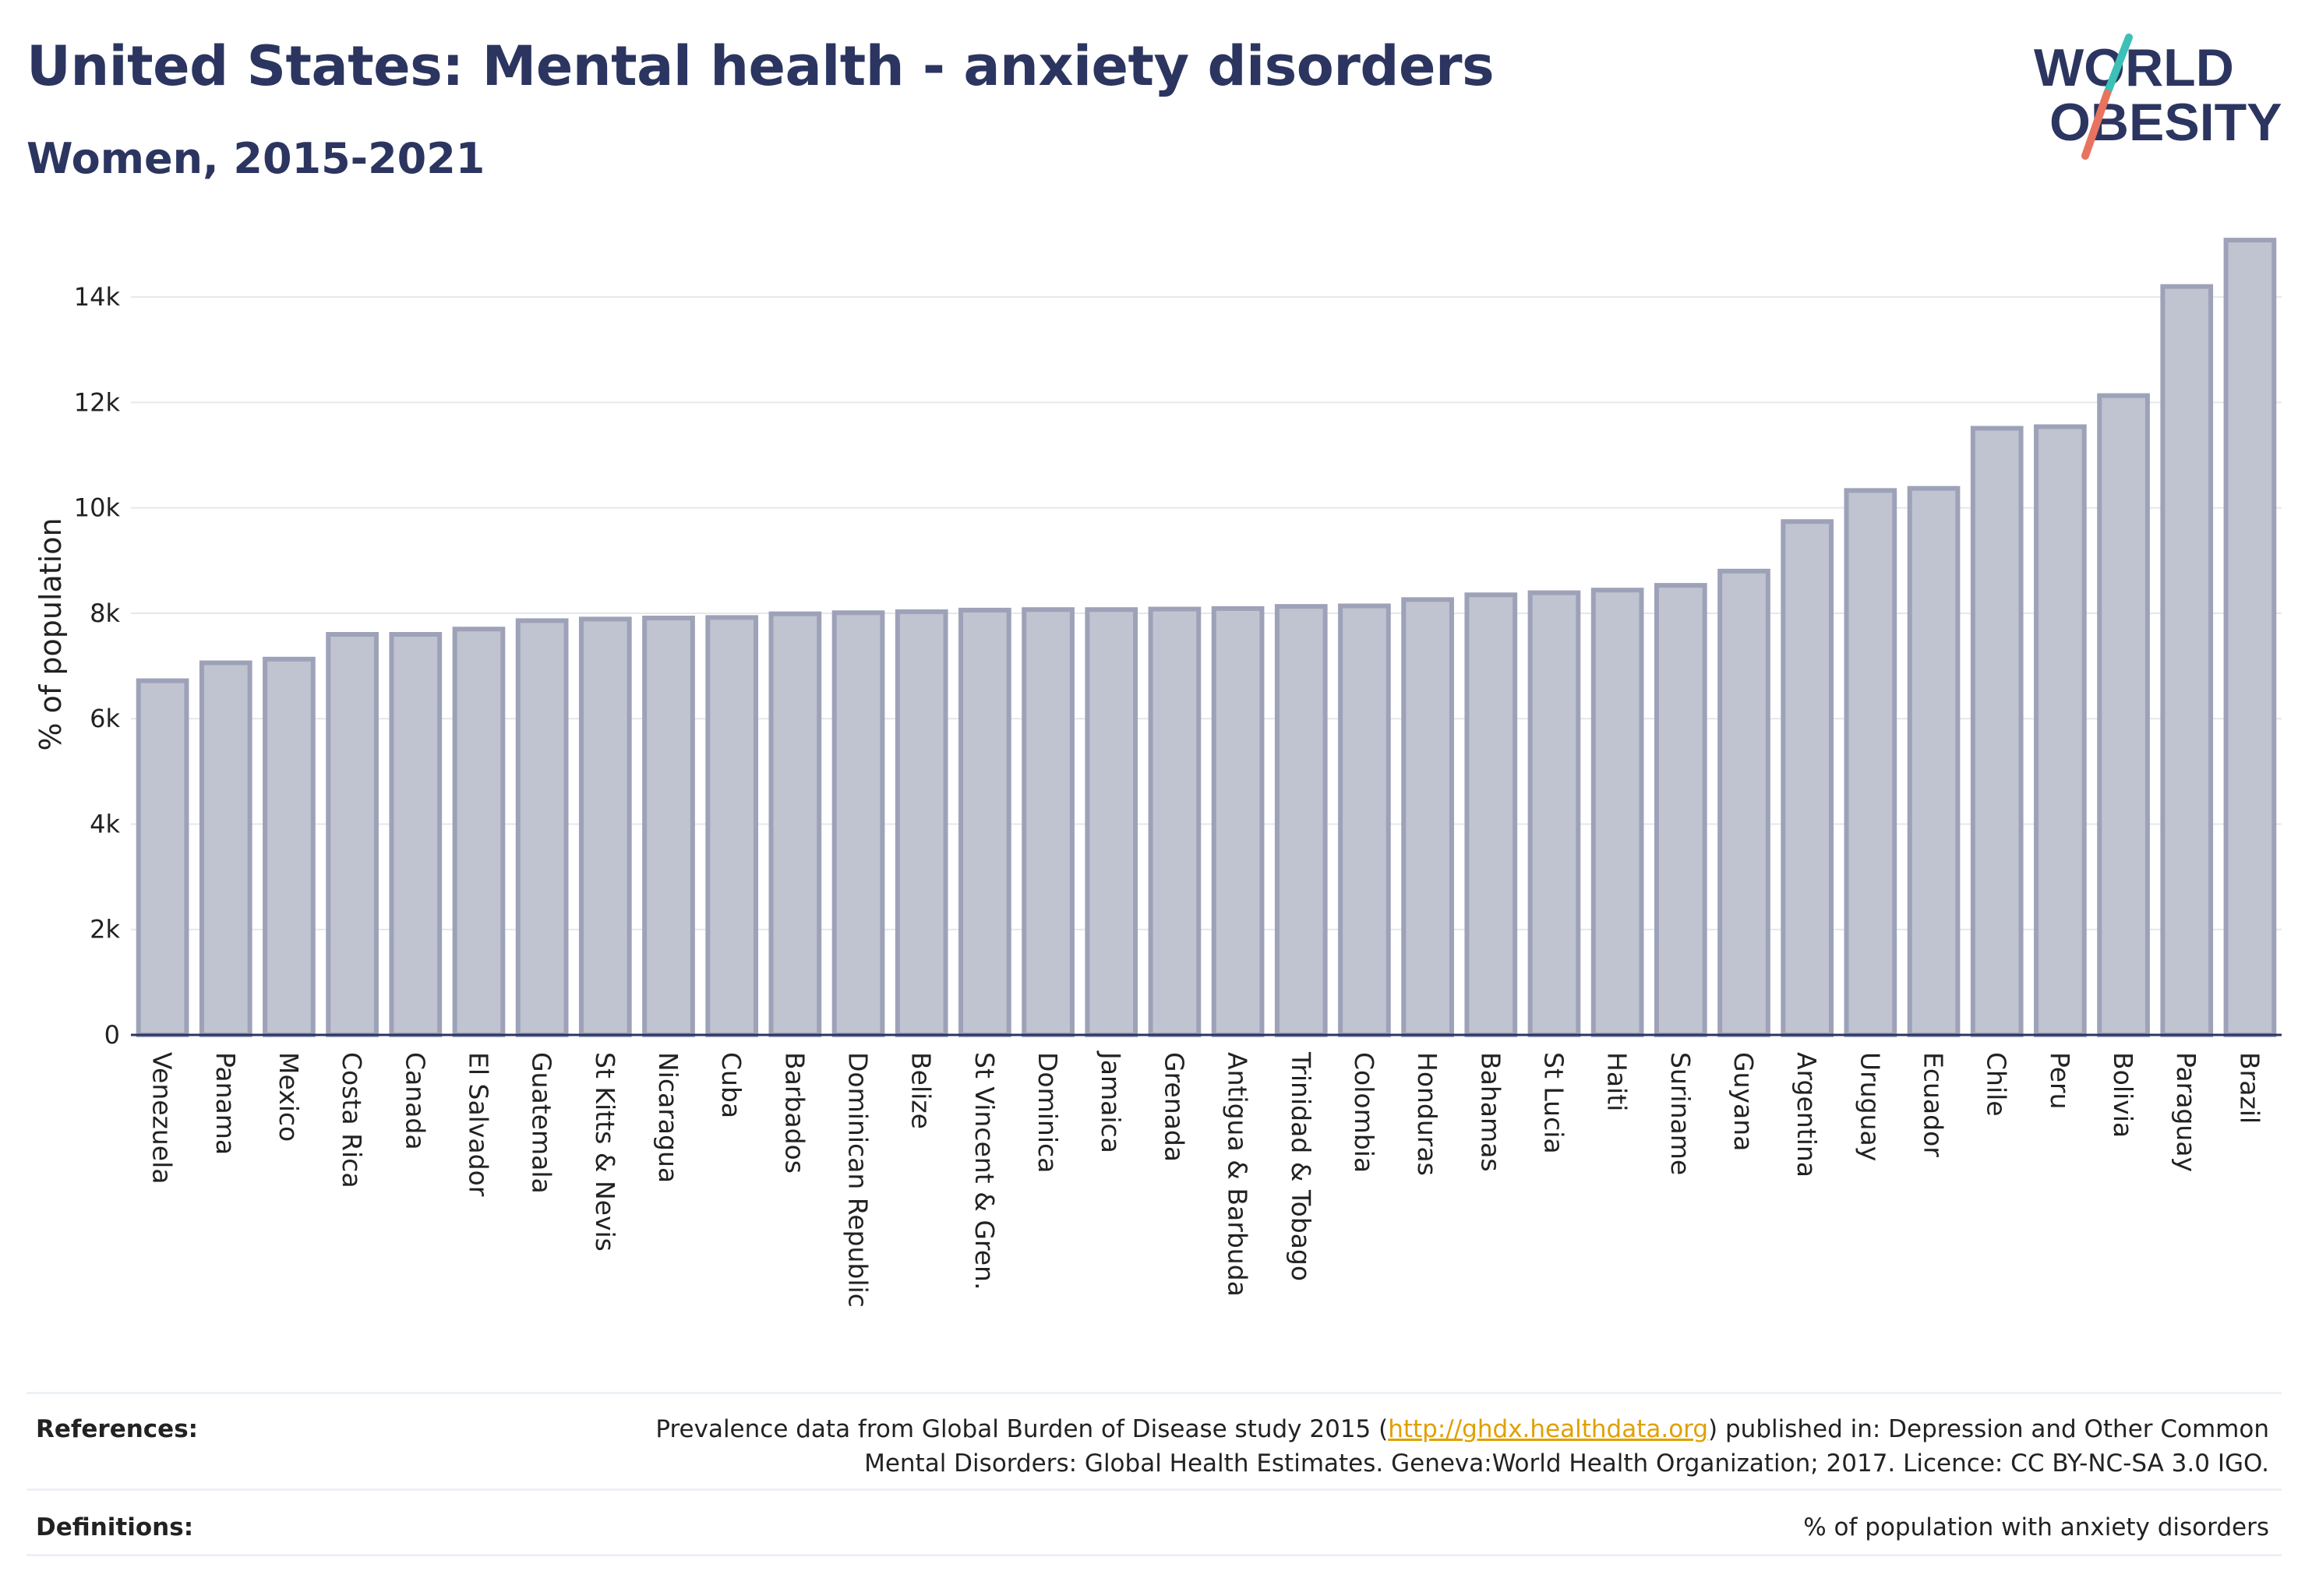  Describe the element at coordinates (97, 402) in the screenshot. I see `y-tick-label: 12k` at that location.